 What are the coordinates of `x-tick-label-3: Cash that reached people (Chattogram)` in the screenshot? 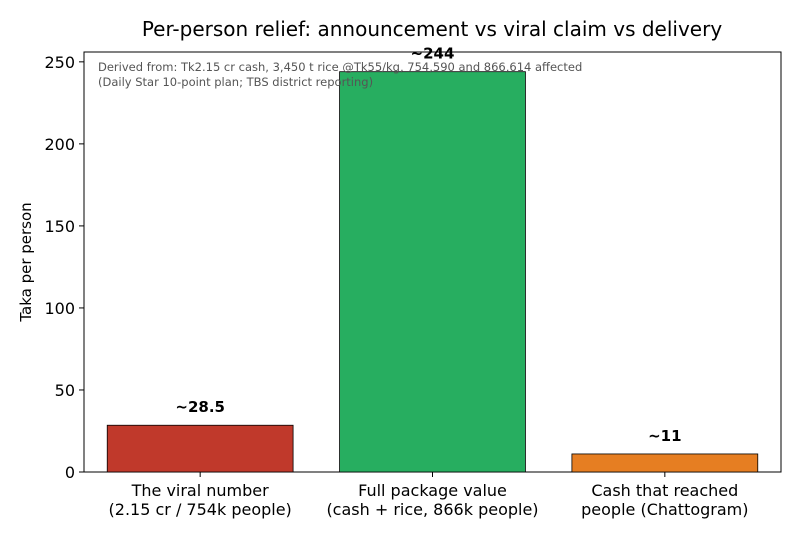 It's located at (664, 500).